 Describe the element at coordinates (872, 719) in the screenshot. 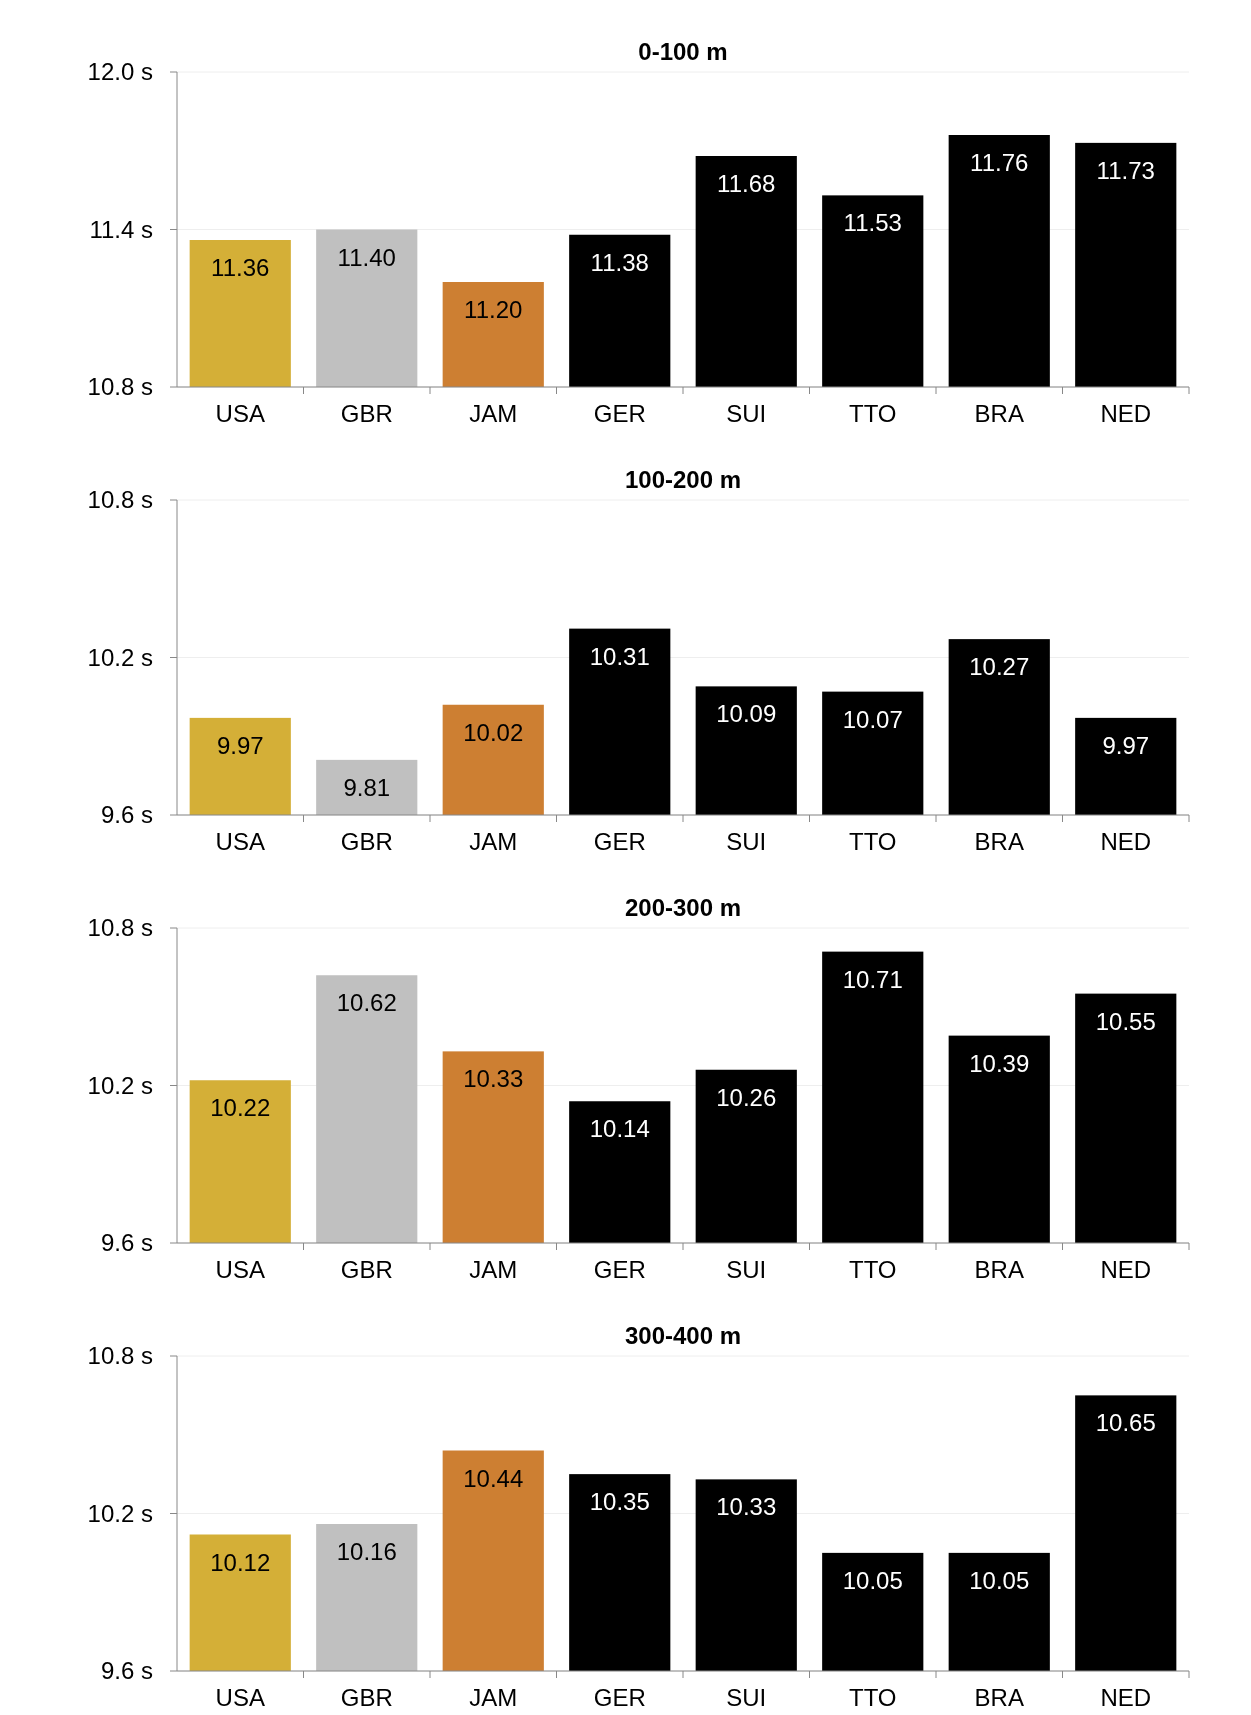

I see `data-label: 10.07` at that location.